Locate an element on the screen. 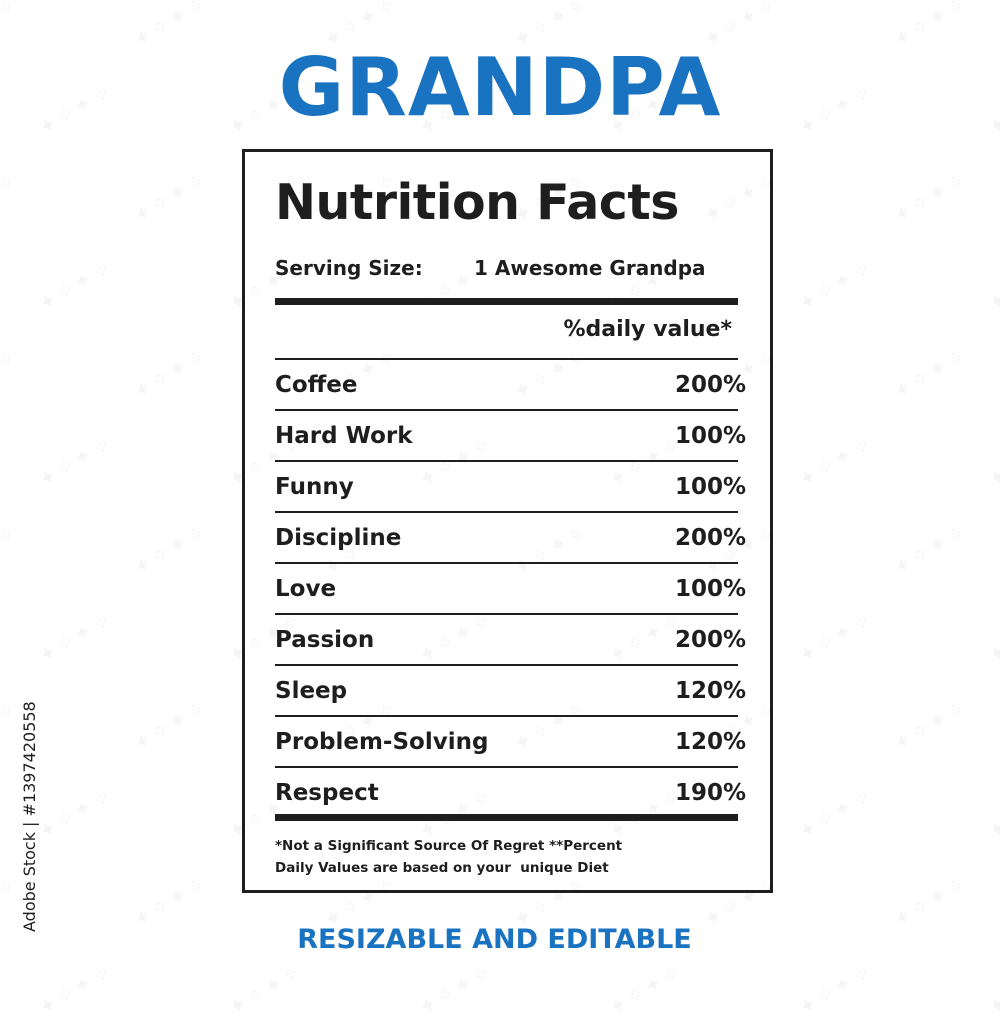 The width and height of the screenshot is (1000, 1022). nutrient-row: Discipline 200% is located at coordinates (510, 536).